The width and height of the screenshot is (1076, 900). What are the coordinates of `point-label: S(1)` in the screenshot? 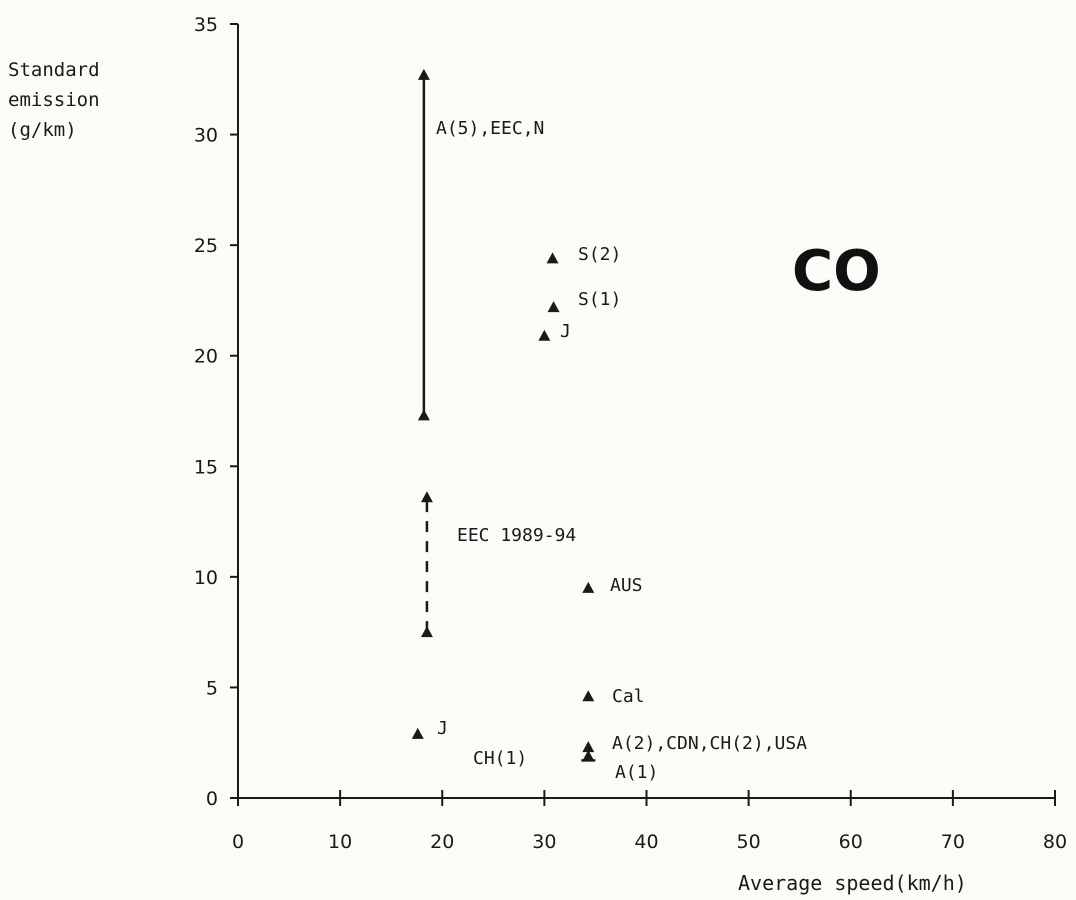 It's located at (599, 299).